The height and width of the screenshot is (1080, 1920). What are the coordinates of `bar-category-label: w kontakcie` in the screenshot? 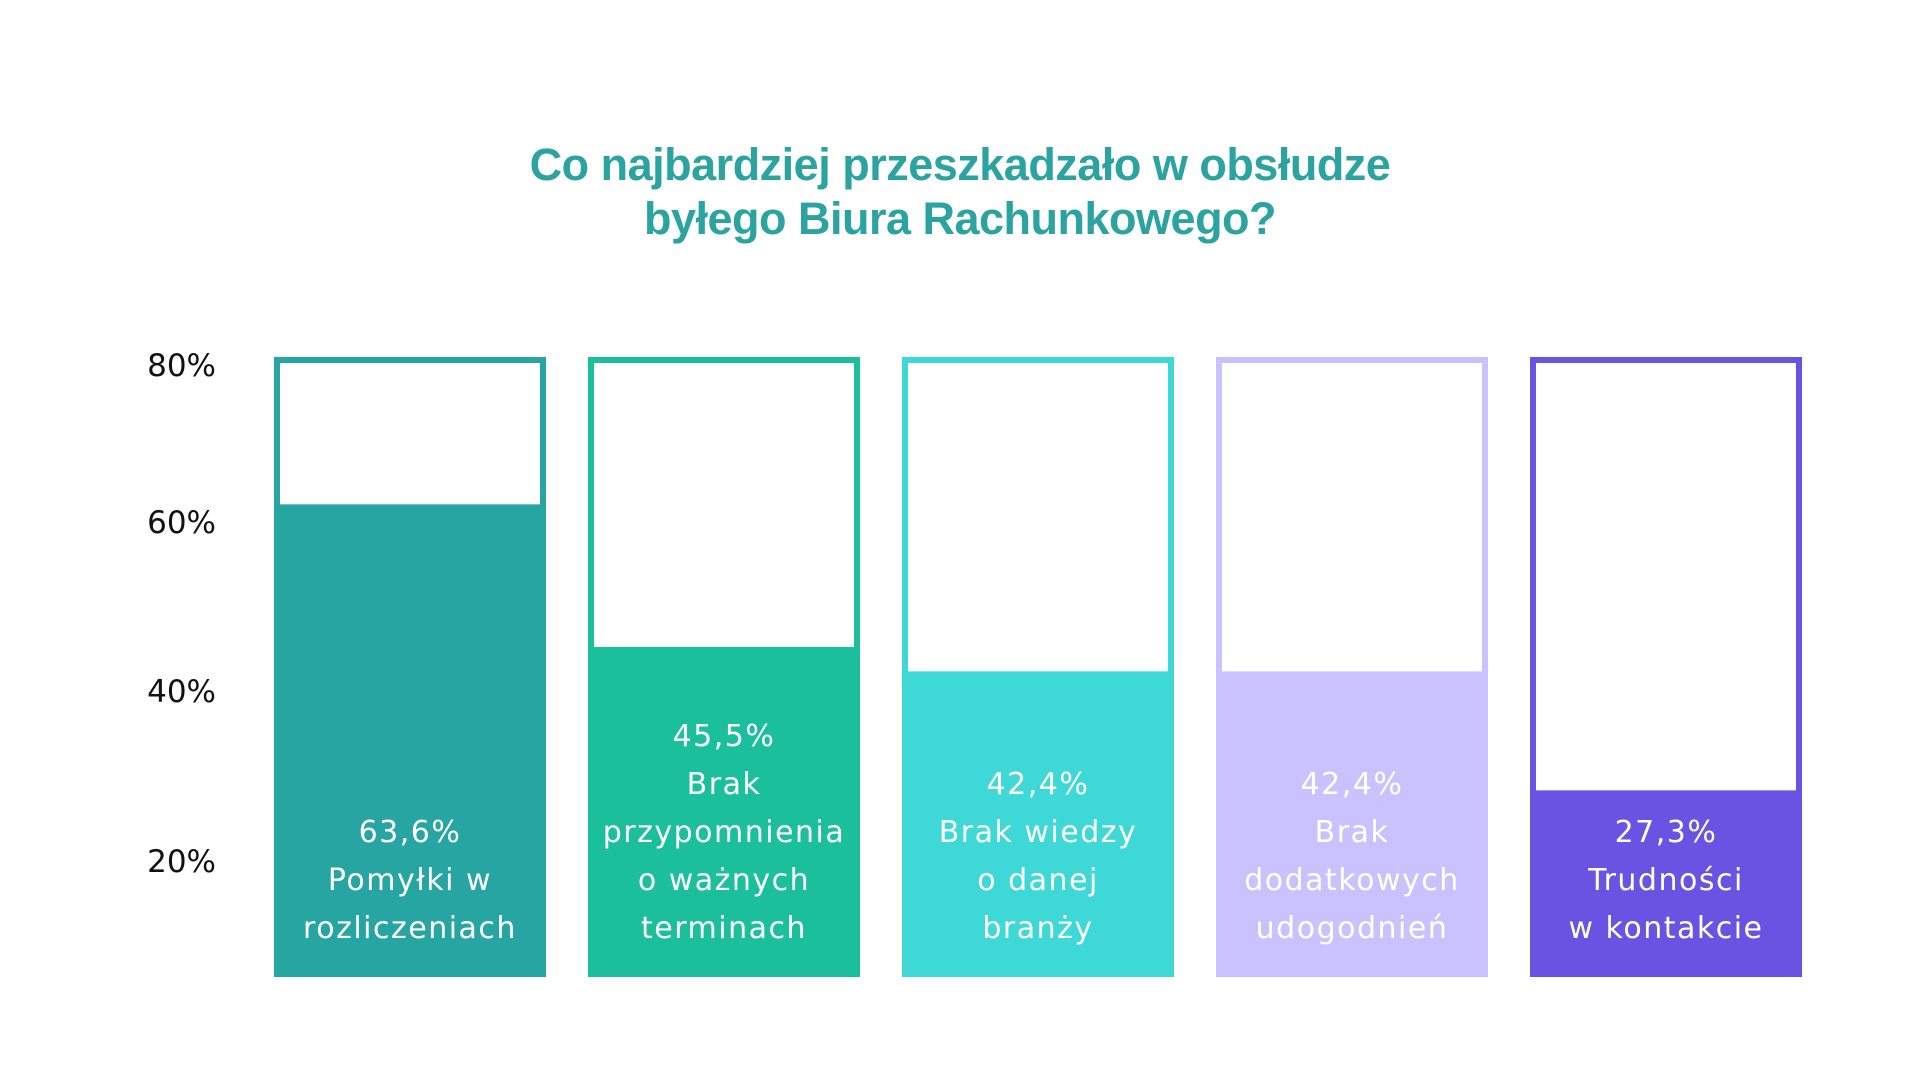 It's located at (1665, 928).